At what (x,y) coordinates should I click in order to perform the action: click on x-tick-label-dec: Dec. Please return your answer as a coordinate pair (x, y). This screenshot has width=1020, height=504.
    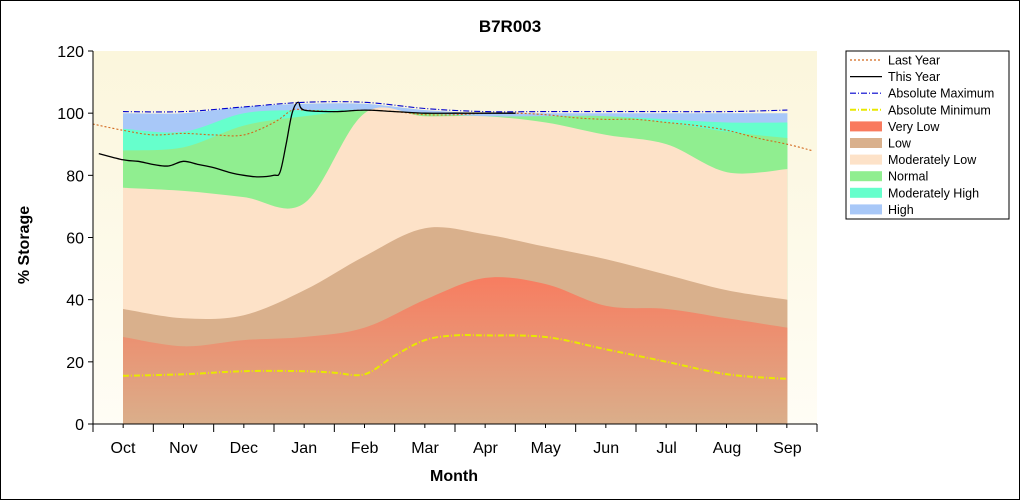
    Looking at the image, I should click on (244, 448).